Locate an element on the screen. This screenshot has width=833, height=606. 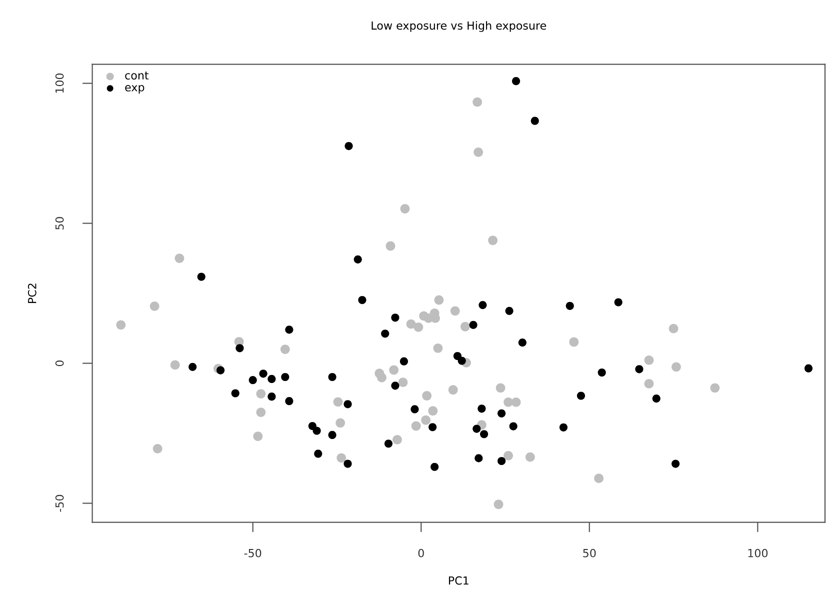
y-tick-label: 100 is located at coordinates (59, 83).